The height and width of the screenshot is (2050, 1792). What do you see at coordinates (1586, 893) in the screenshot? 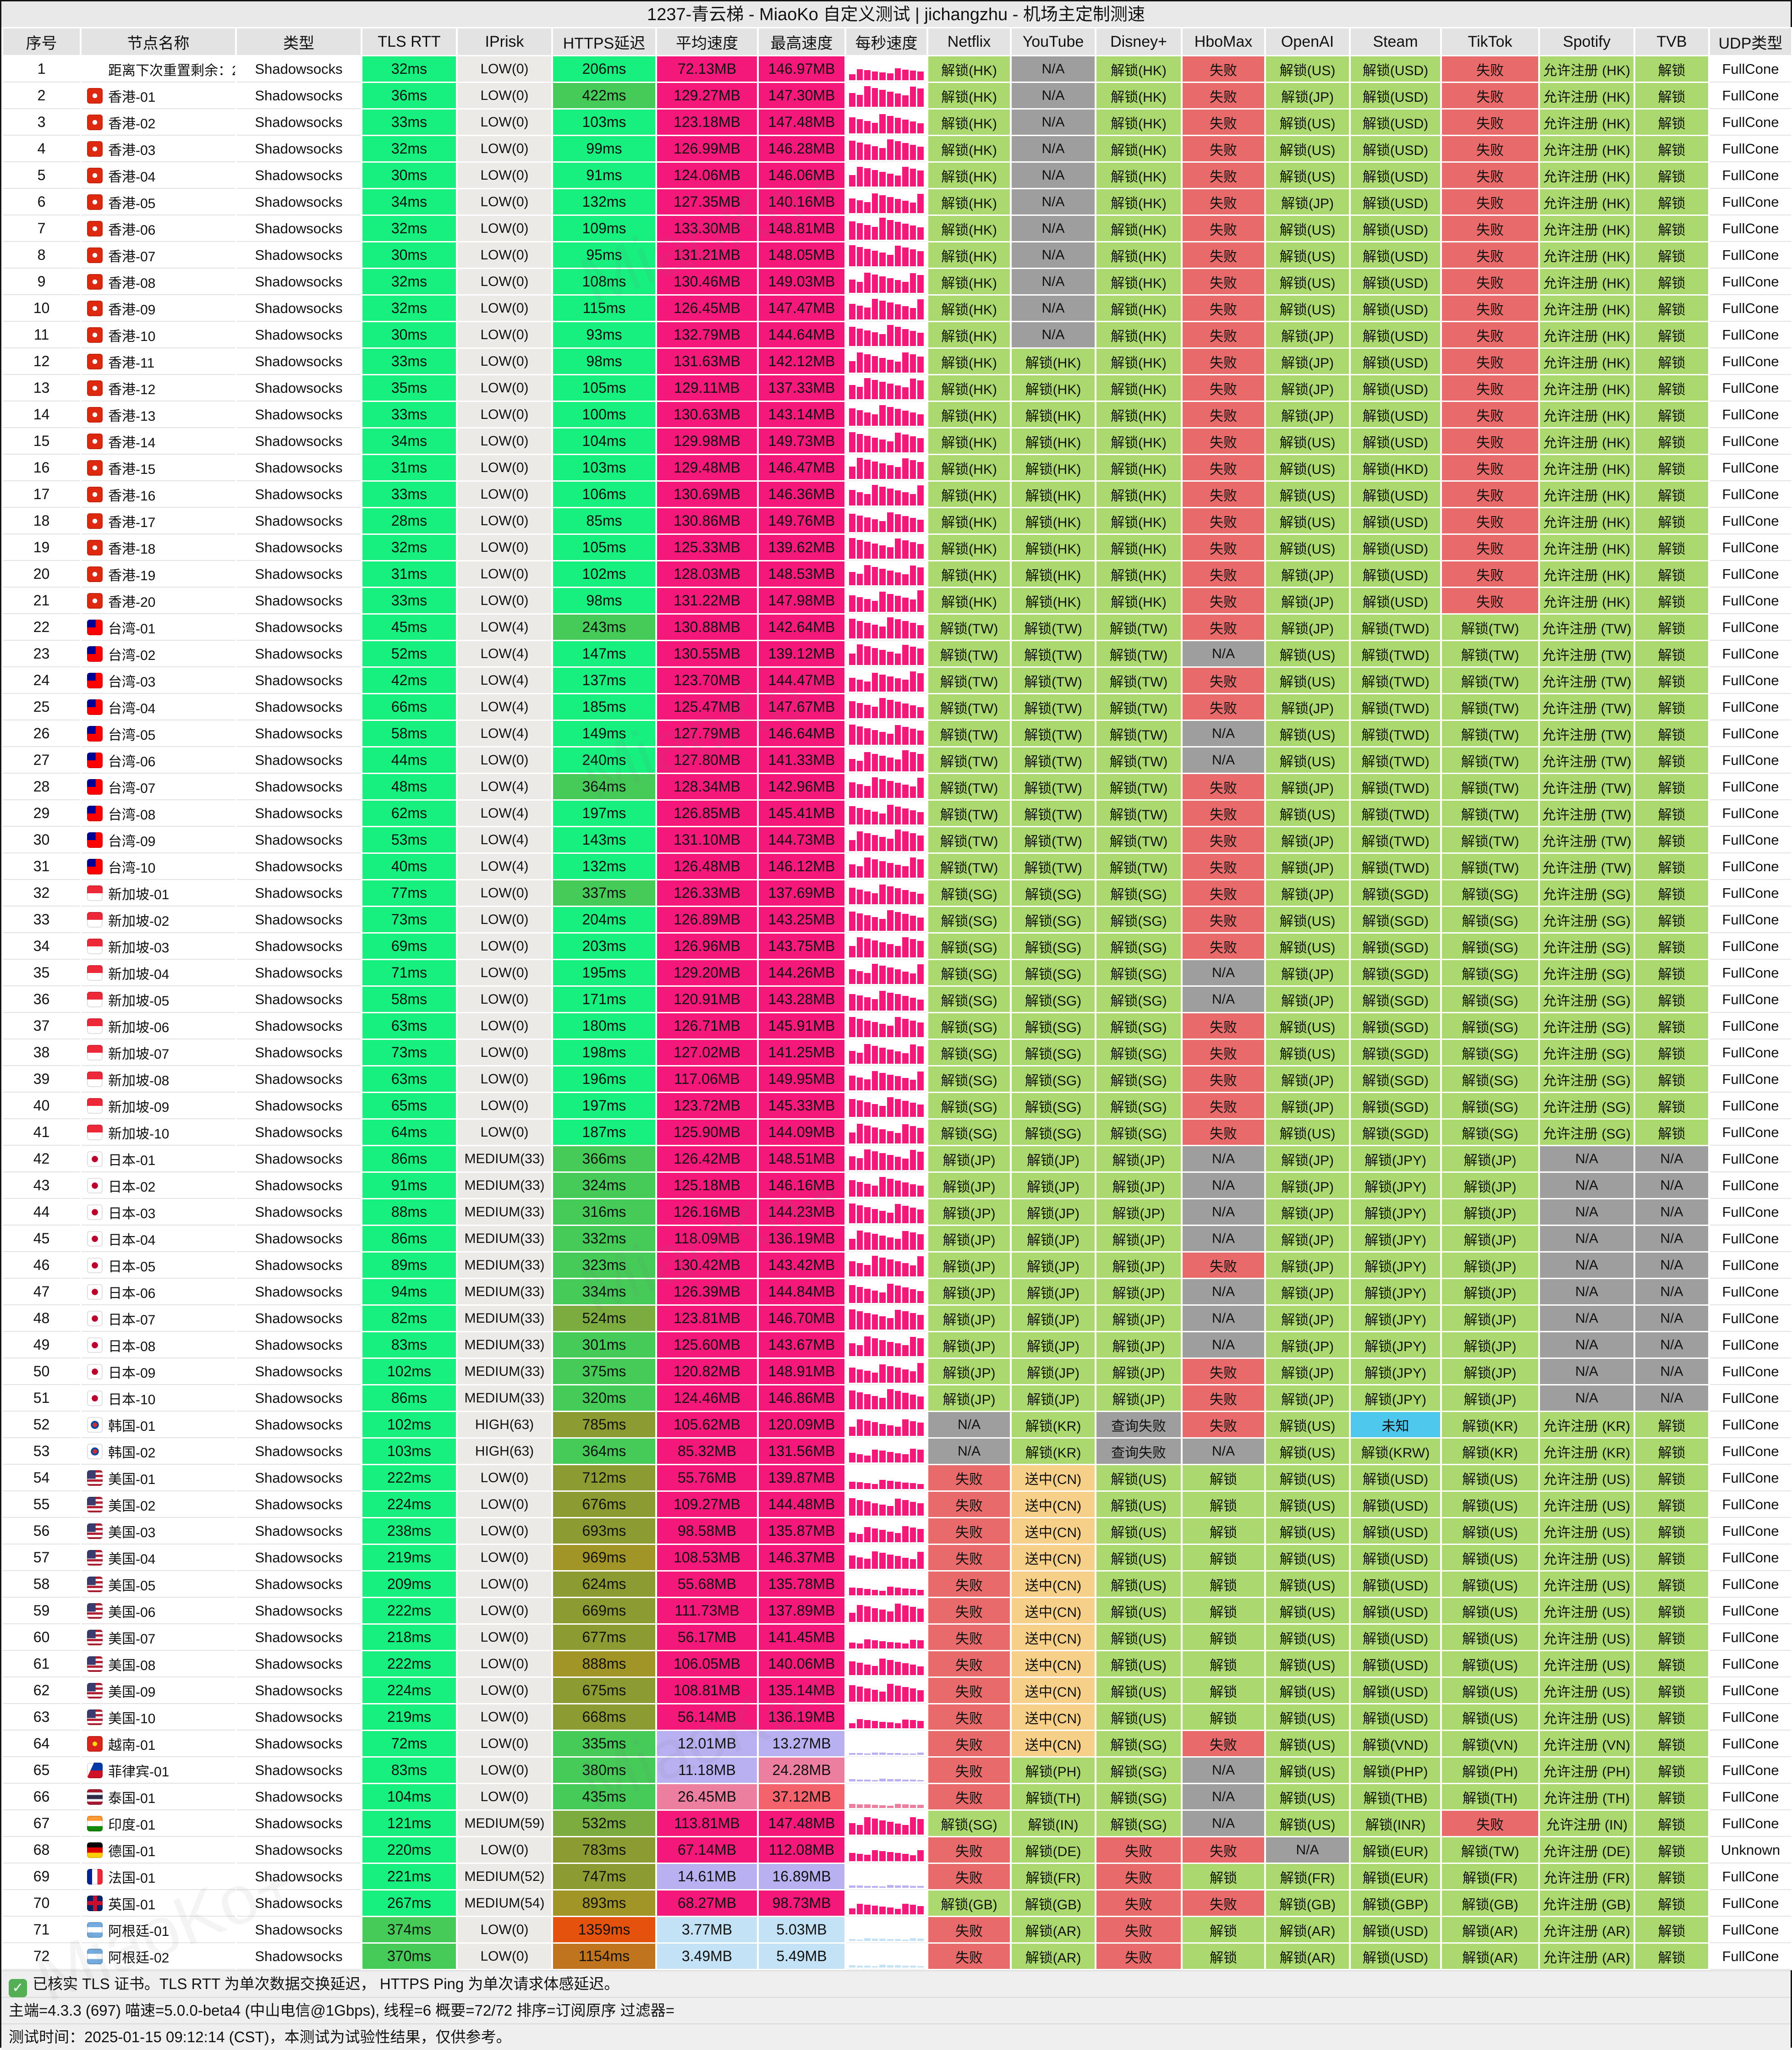
I see `cell-spotify: 允许注册 (SG)` at bounding box center [1586, 893].